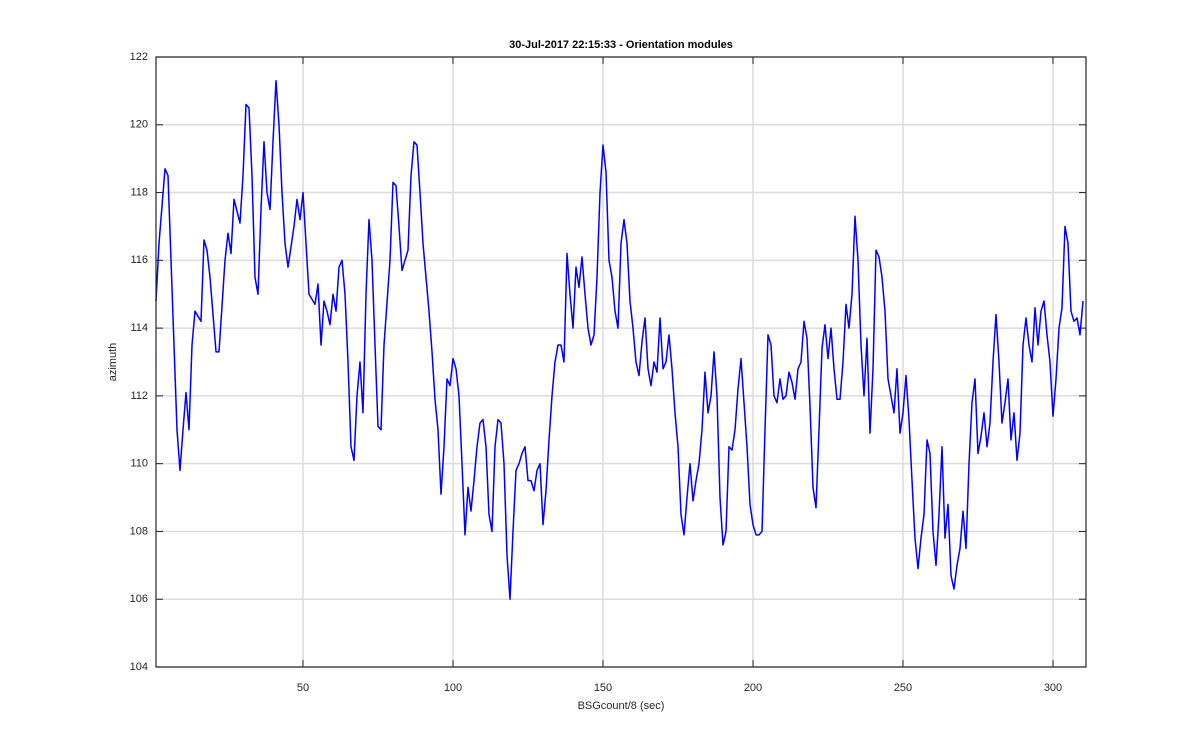 The image size is (1200, 750). I want to click on x-tick-label: 150, so click(603, 688).